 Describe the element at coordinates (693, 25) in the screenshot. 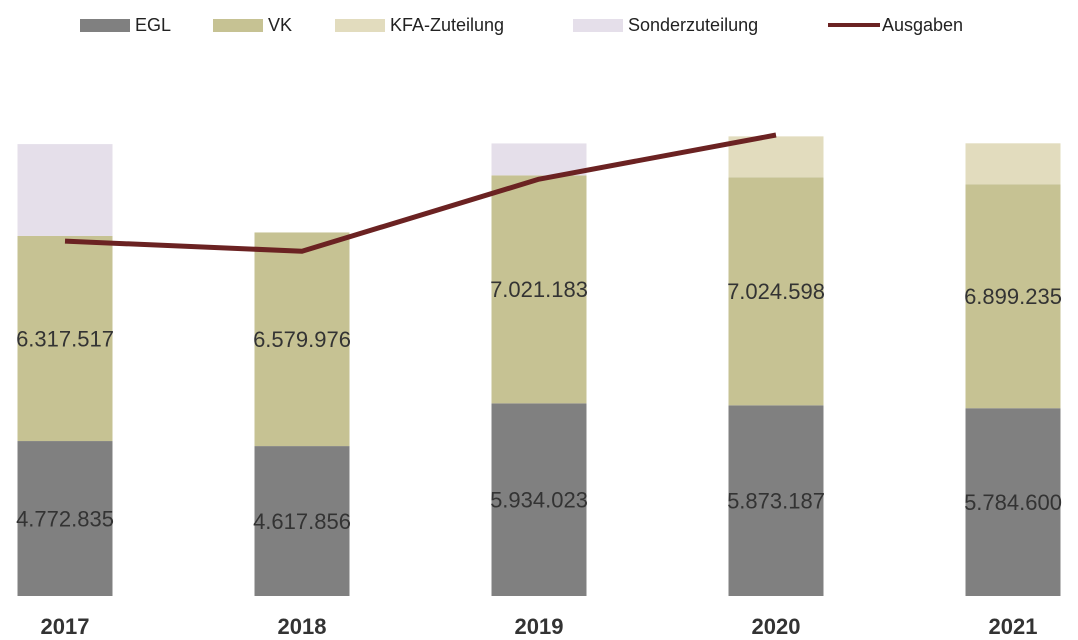

I see `legend-label: Sonderzuteilung` at that location.